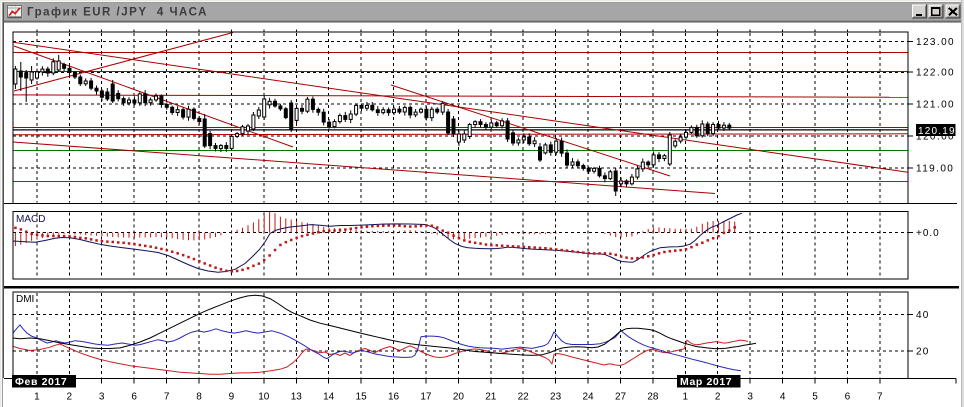  I want to click on svg-text: 122.00, so click(935, 72).